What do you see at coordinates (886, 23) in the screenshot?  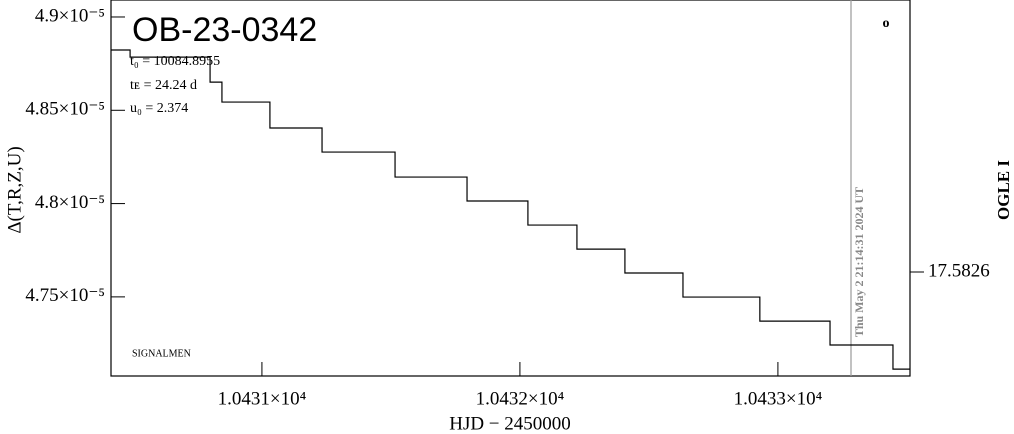 I see `corner-mark: o` at bounding box center [886, 23].